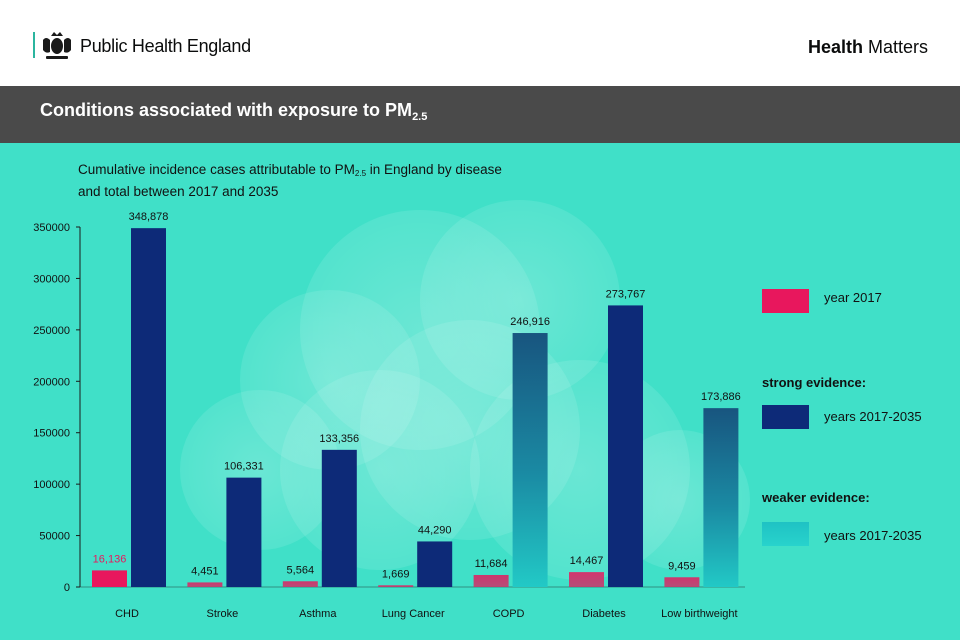 This screenshot has width=960, height=640. What do you see at coordinates (604, 614) in the screenshot?
I see `x-category-label: Diabetes` at bounding box center [604, 614].